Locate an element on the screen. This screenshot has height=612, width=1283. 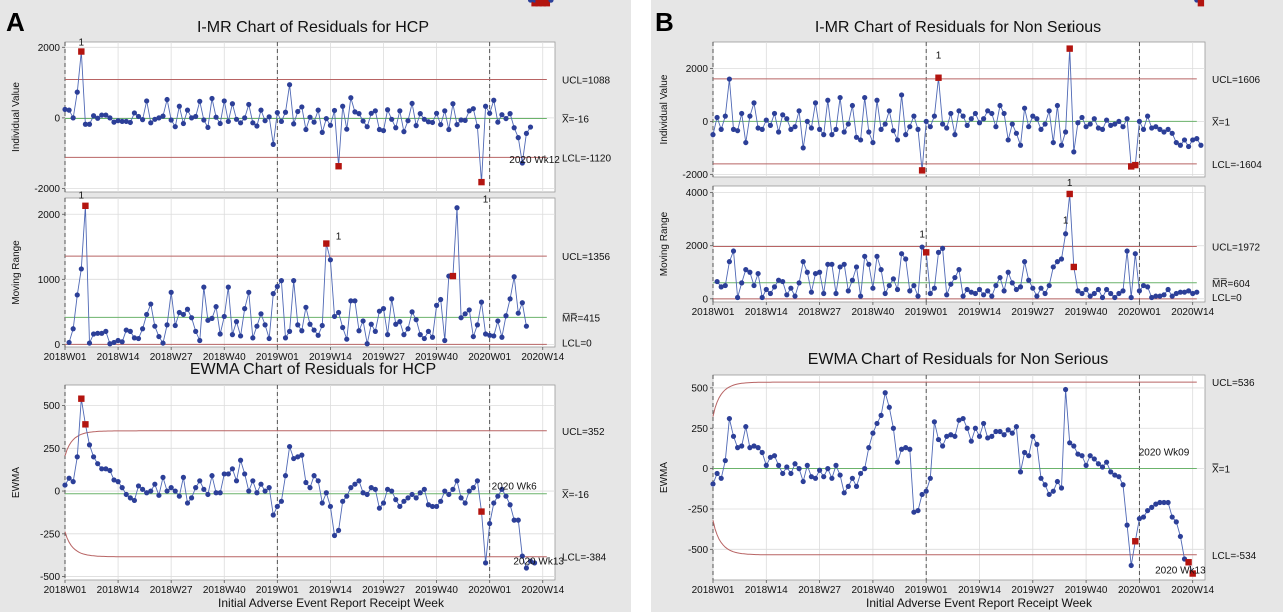
B-individual-out-of-control-point is located at coordinates (938, 77).